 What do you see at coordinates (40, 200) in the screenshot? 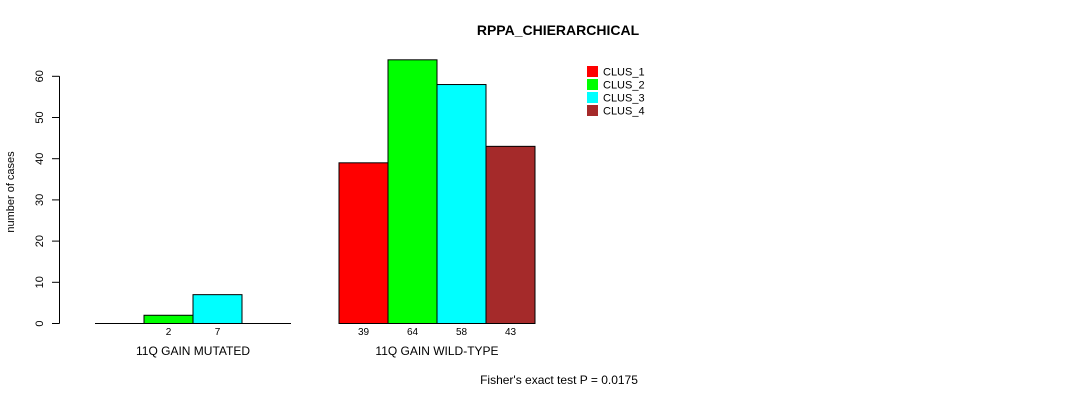
I see `y-tick-label: 30` at bounding box center [40, 200].